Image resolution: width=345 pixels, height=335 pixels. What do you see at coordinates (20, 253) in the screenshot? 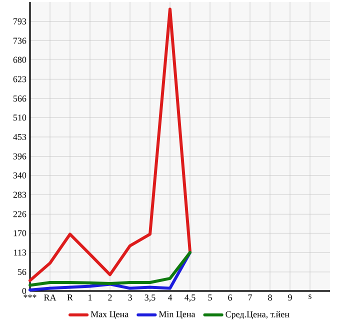
I see `y-tick-label: 113` at bounding box center [20, 253].